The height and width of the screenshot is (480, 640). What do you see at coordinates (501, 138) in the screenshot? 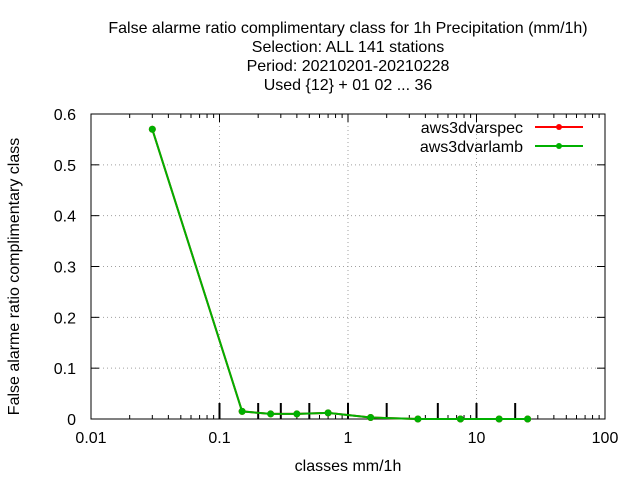
I see `legend: aws3dvarspec aws3dvarlamb` at bounding box center [501, 138].